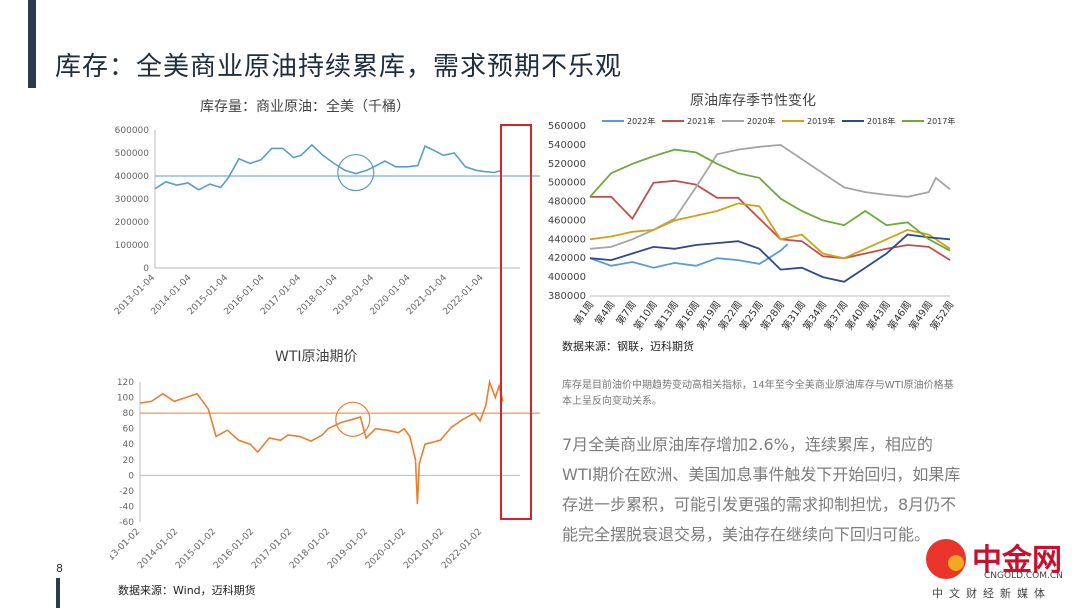 The image size is (1080, 608). What do you see at coordinates (1023, 576) in the screenshot?
I see `logo-url: CNGOLD.COM.CN` at bounding box center [1023, 576].